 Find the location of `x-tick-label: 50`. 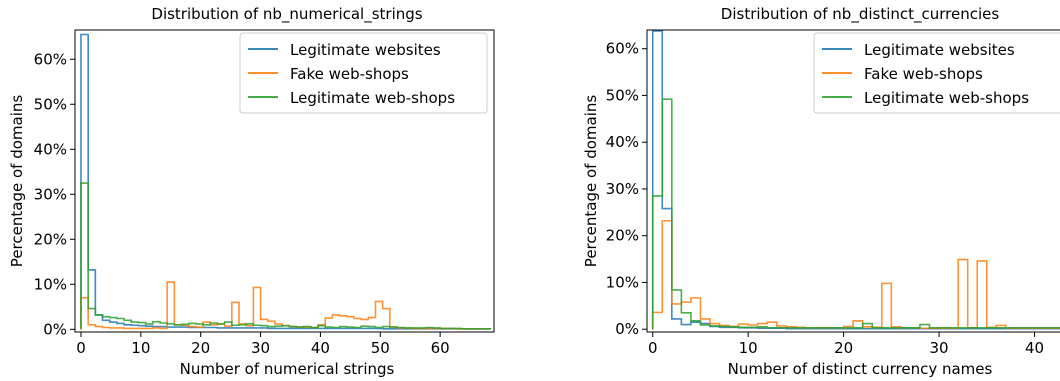

x-tick-label: 50 is located at coordinates (380, 348).